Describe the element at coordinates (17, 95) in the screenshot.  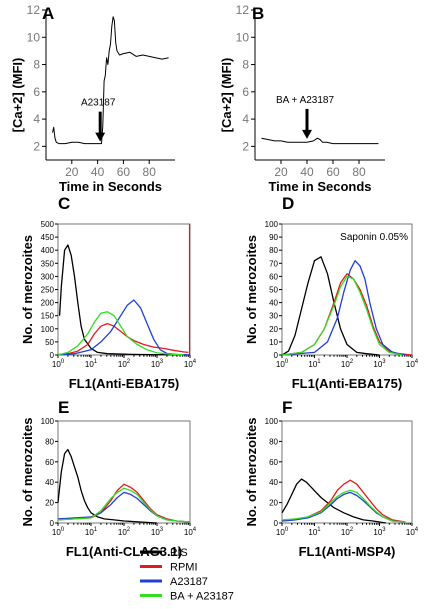
I see `y-axis-label: [Ca+2] (MFI)` at that location.